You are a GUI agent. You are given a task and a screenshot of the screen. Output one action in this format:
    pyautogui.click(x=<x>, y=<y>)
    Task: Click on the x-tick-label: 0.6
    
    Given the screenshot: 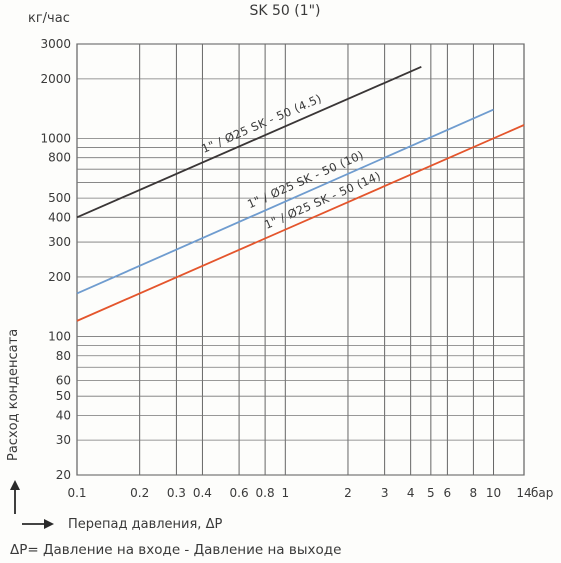 What is the action you would take?
    pyautogui.click(x=239, y=493)
    